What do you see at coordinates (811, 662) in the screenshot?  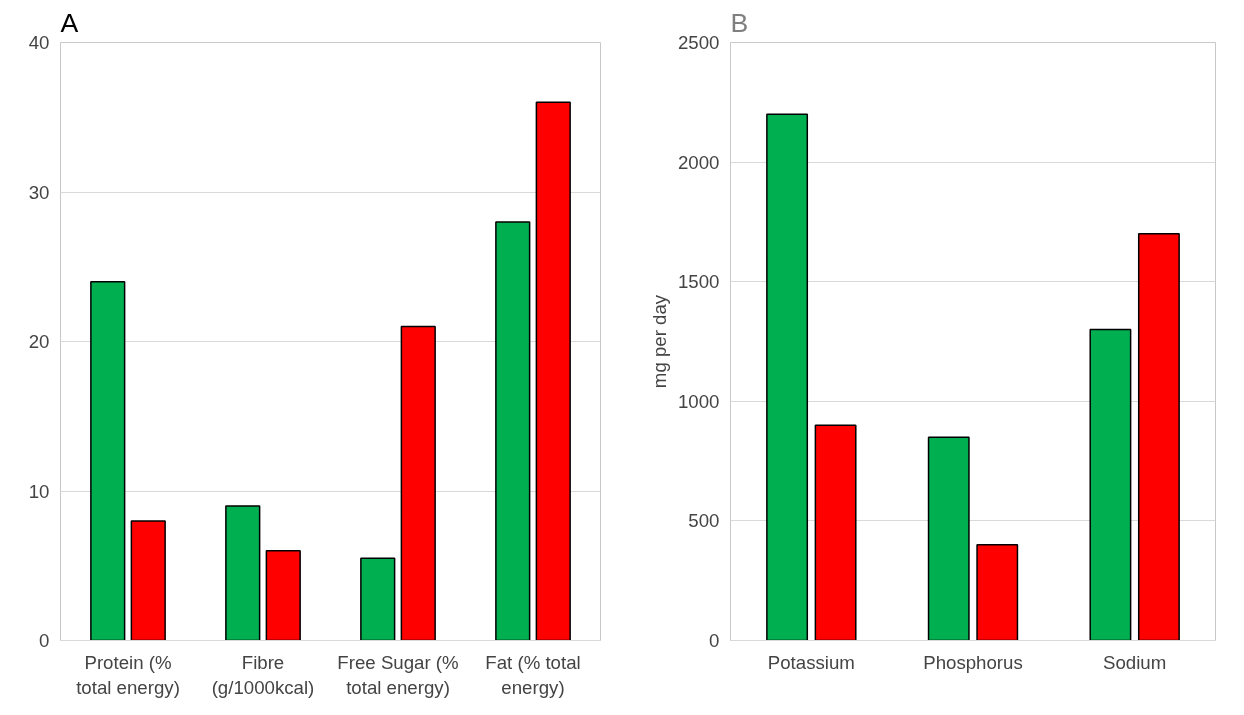 I see `x-tick-label: Potassium` at bounding box center [811, 662].